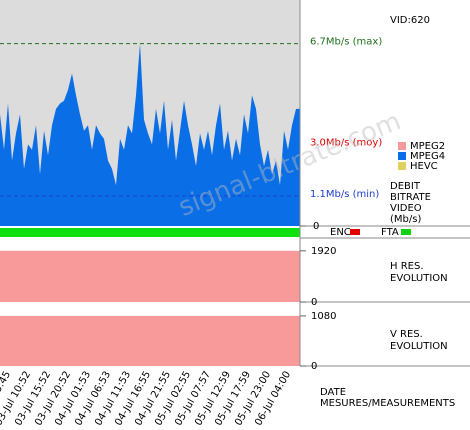 The height and width of the screenshot is (430, 470). I want to click on legend-label: MPEG2, so click(427, 146).